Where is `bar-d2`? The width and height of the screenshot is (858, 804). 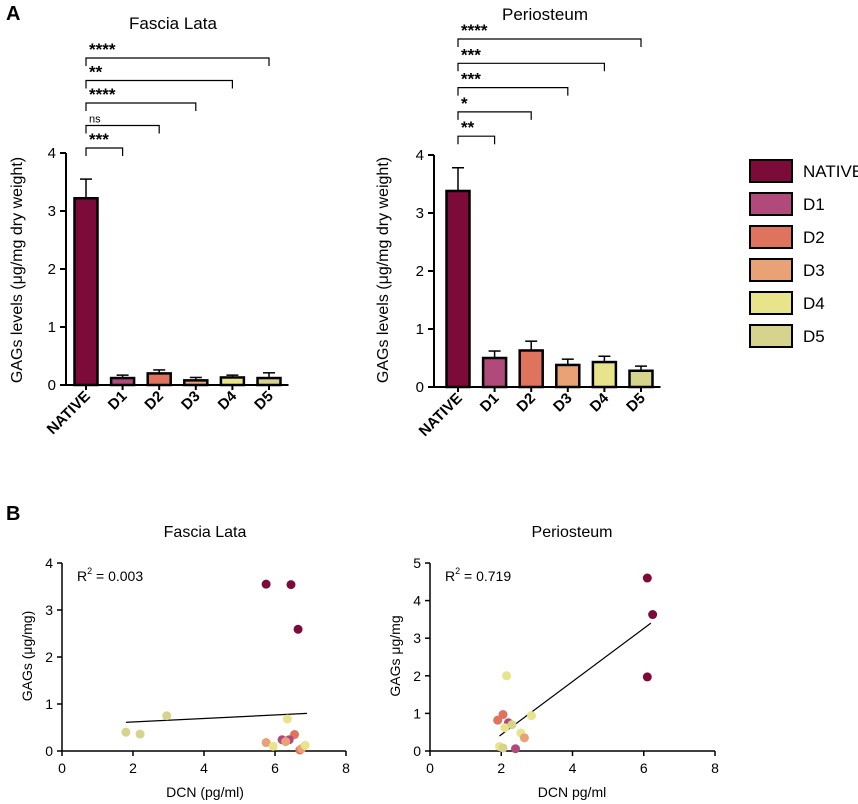
bar-d2 is located at coordinates (531, 369).